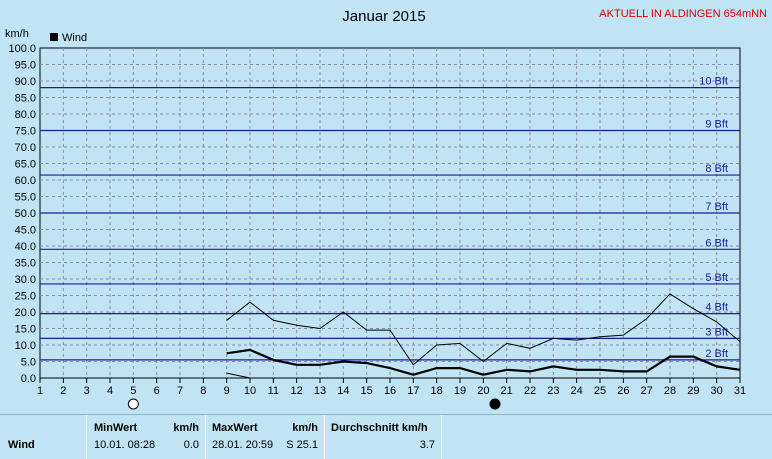 The height and width of the screenshot is (459, 772). Describe the element at coordinates (577, 391) in the screenshot. I see `x-tick-label: 24` at that location.